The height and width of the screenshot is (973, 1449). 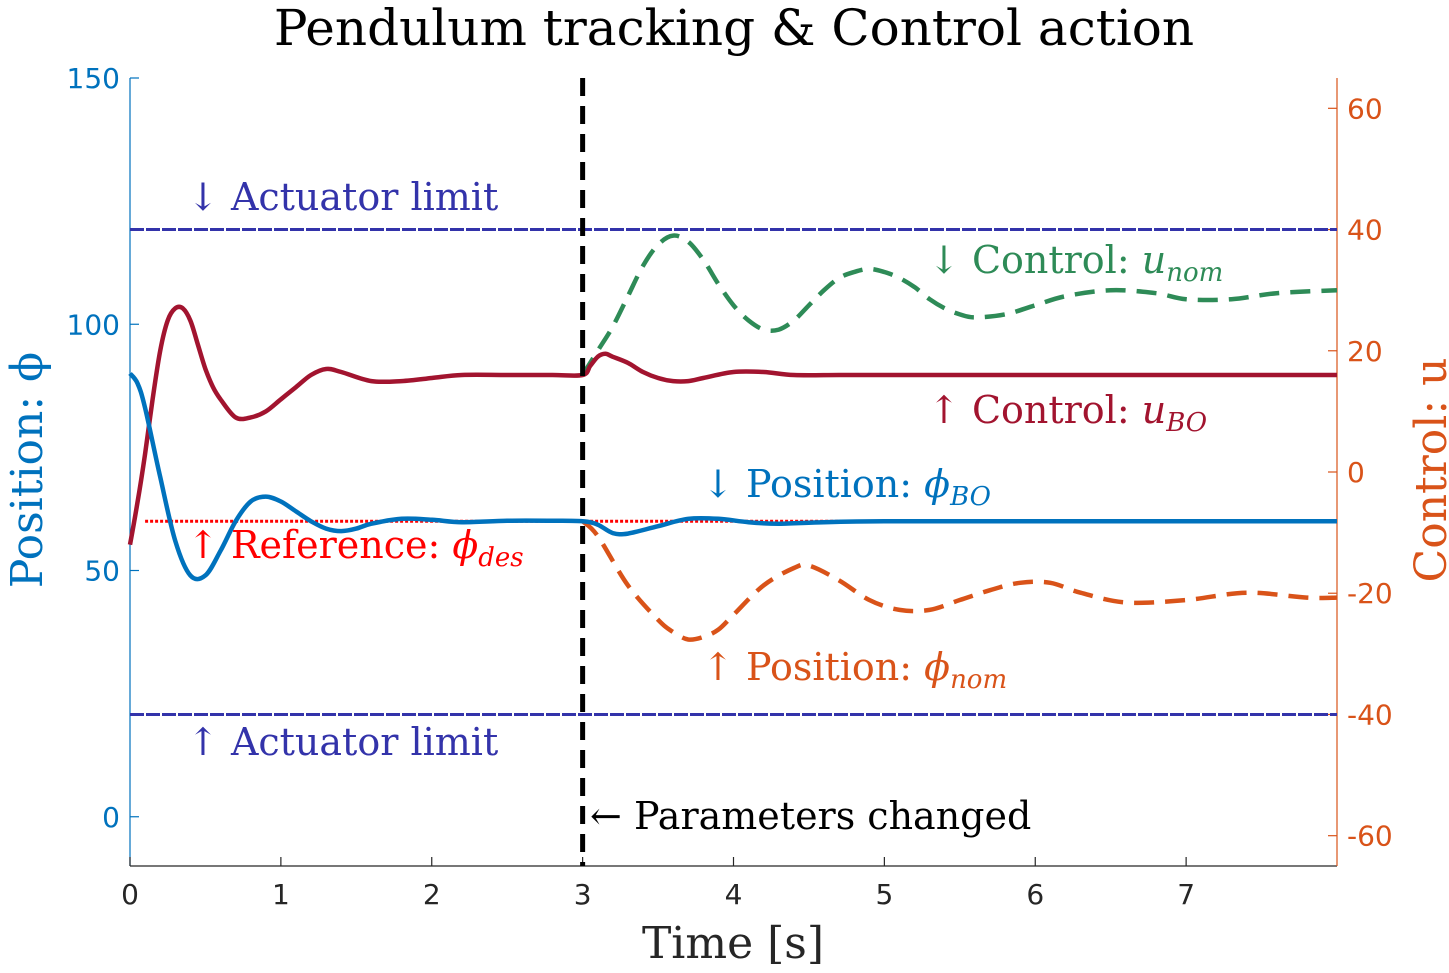 I want to click on series-phi-nom, so click(x=959, y=580).